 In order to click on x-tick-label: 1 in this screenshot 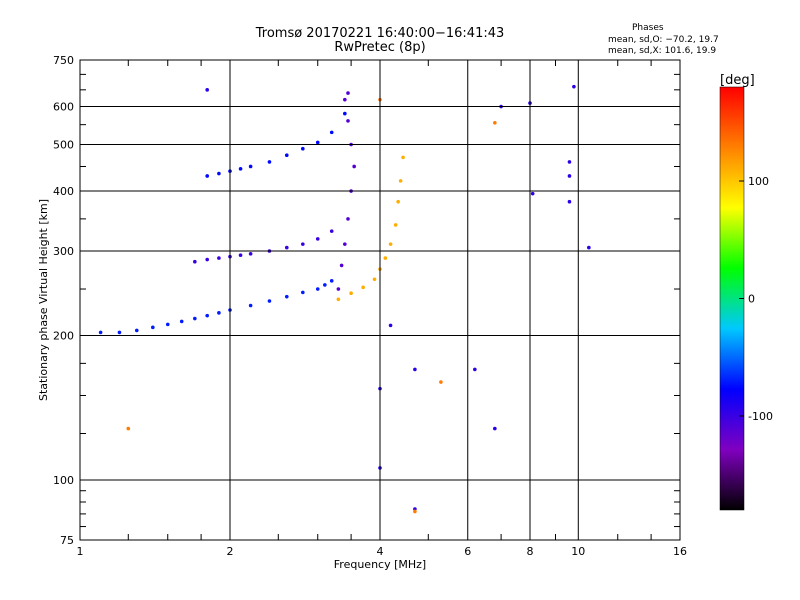, I will do `click(80, 551)`.